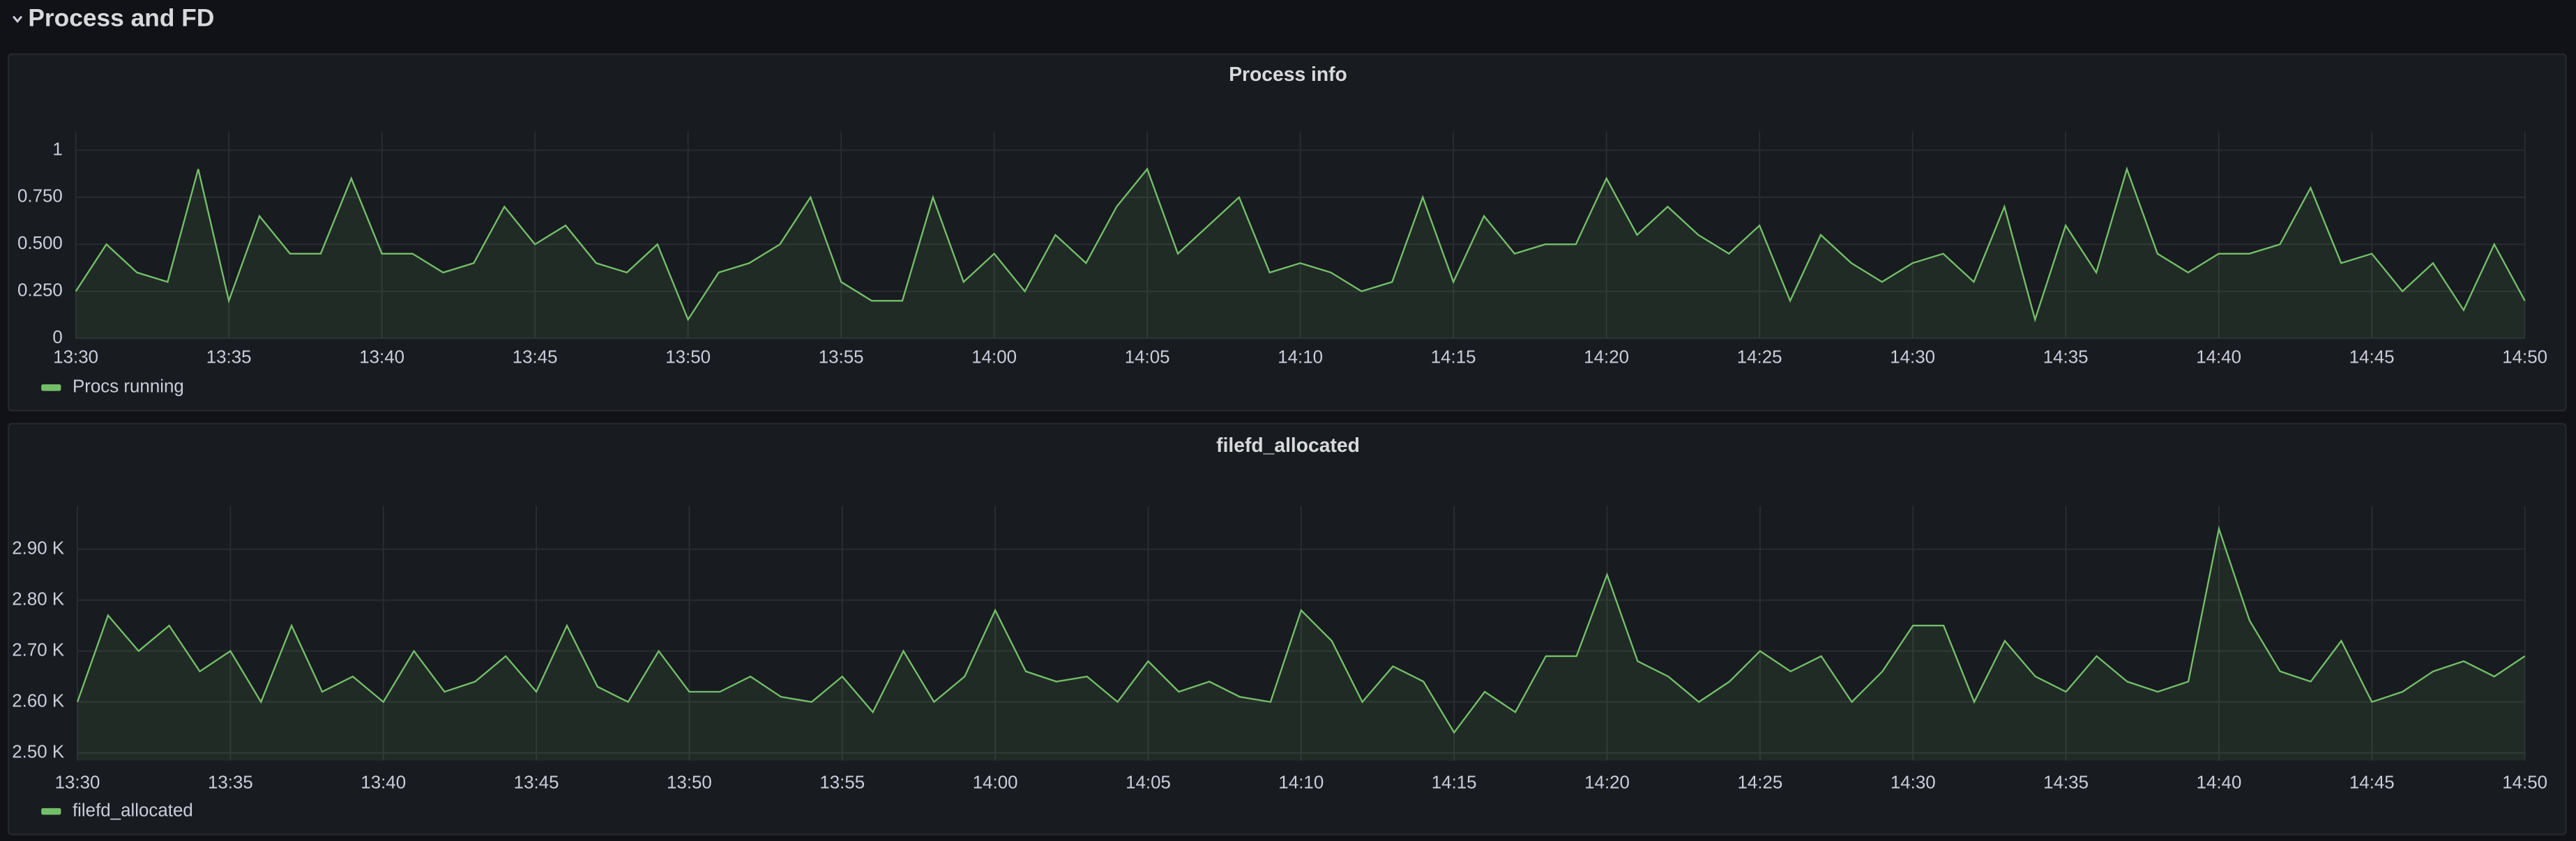 This screenshot has height=841, width=2576. I want to click on panel-title: filefd_allocated, so click(1288, 445).